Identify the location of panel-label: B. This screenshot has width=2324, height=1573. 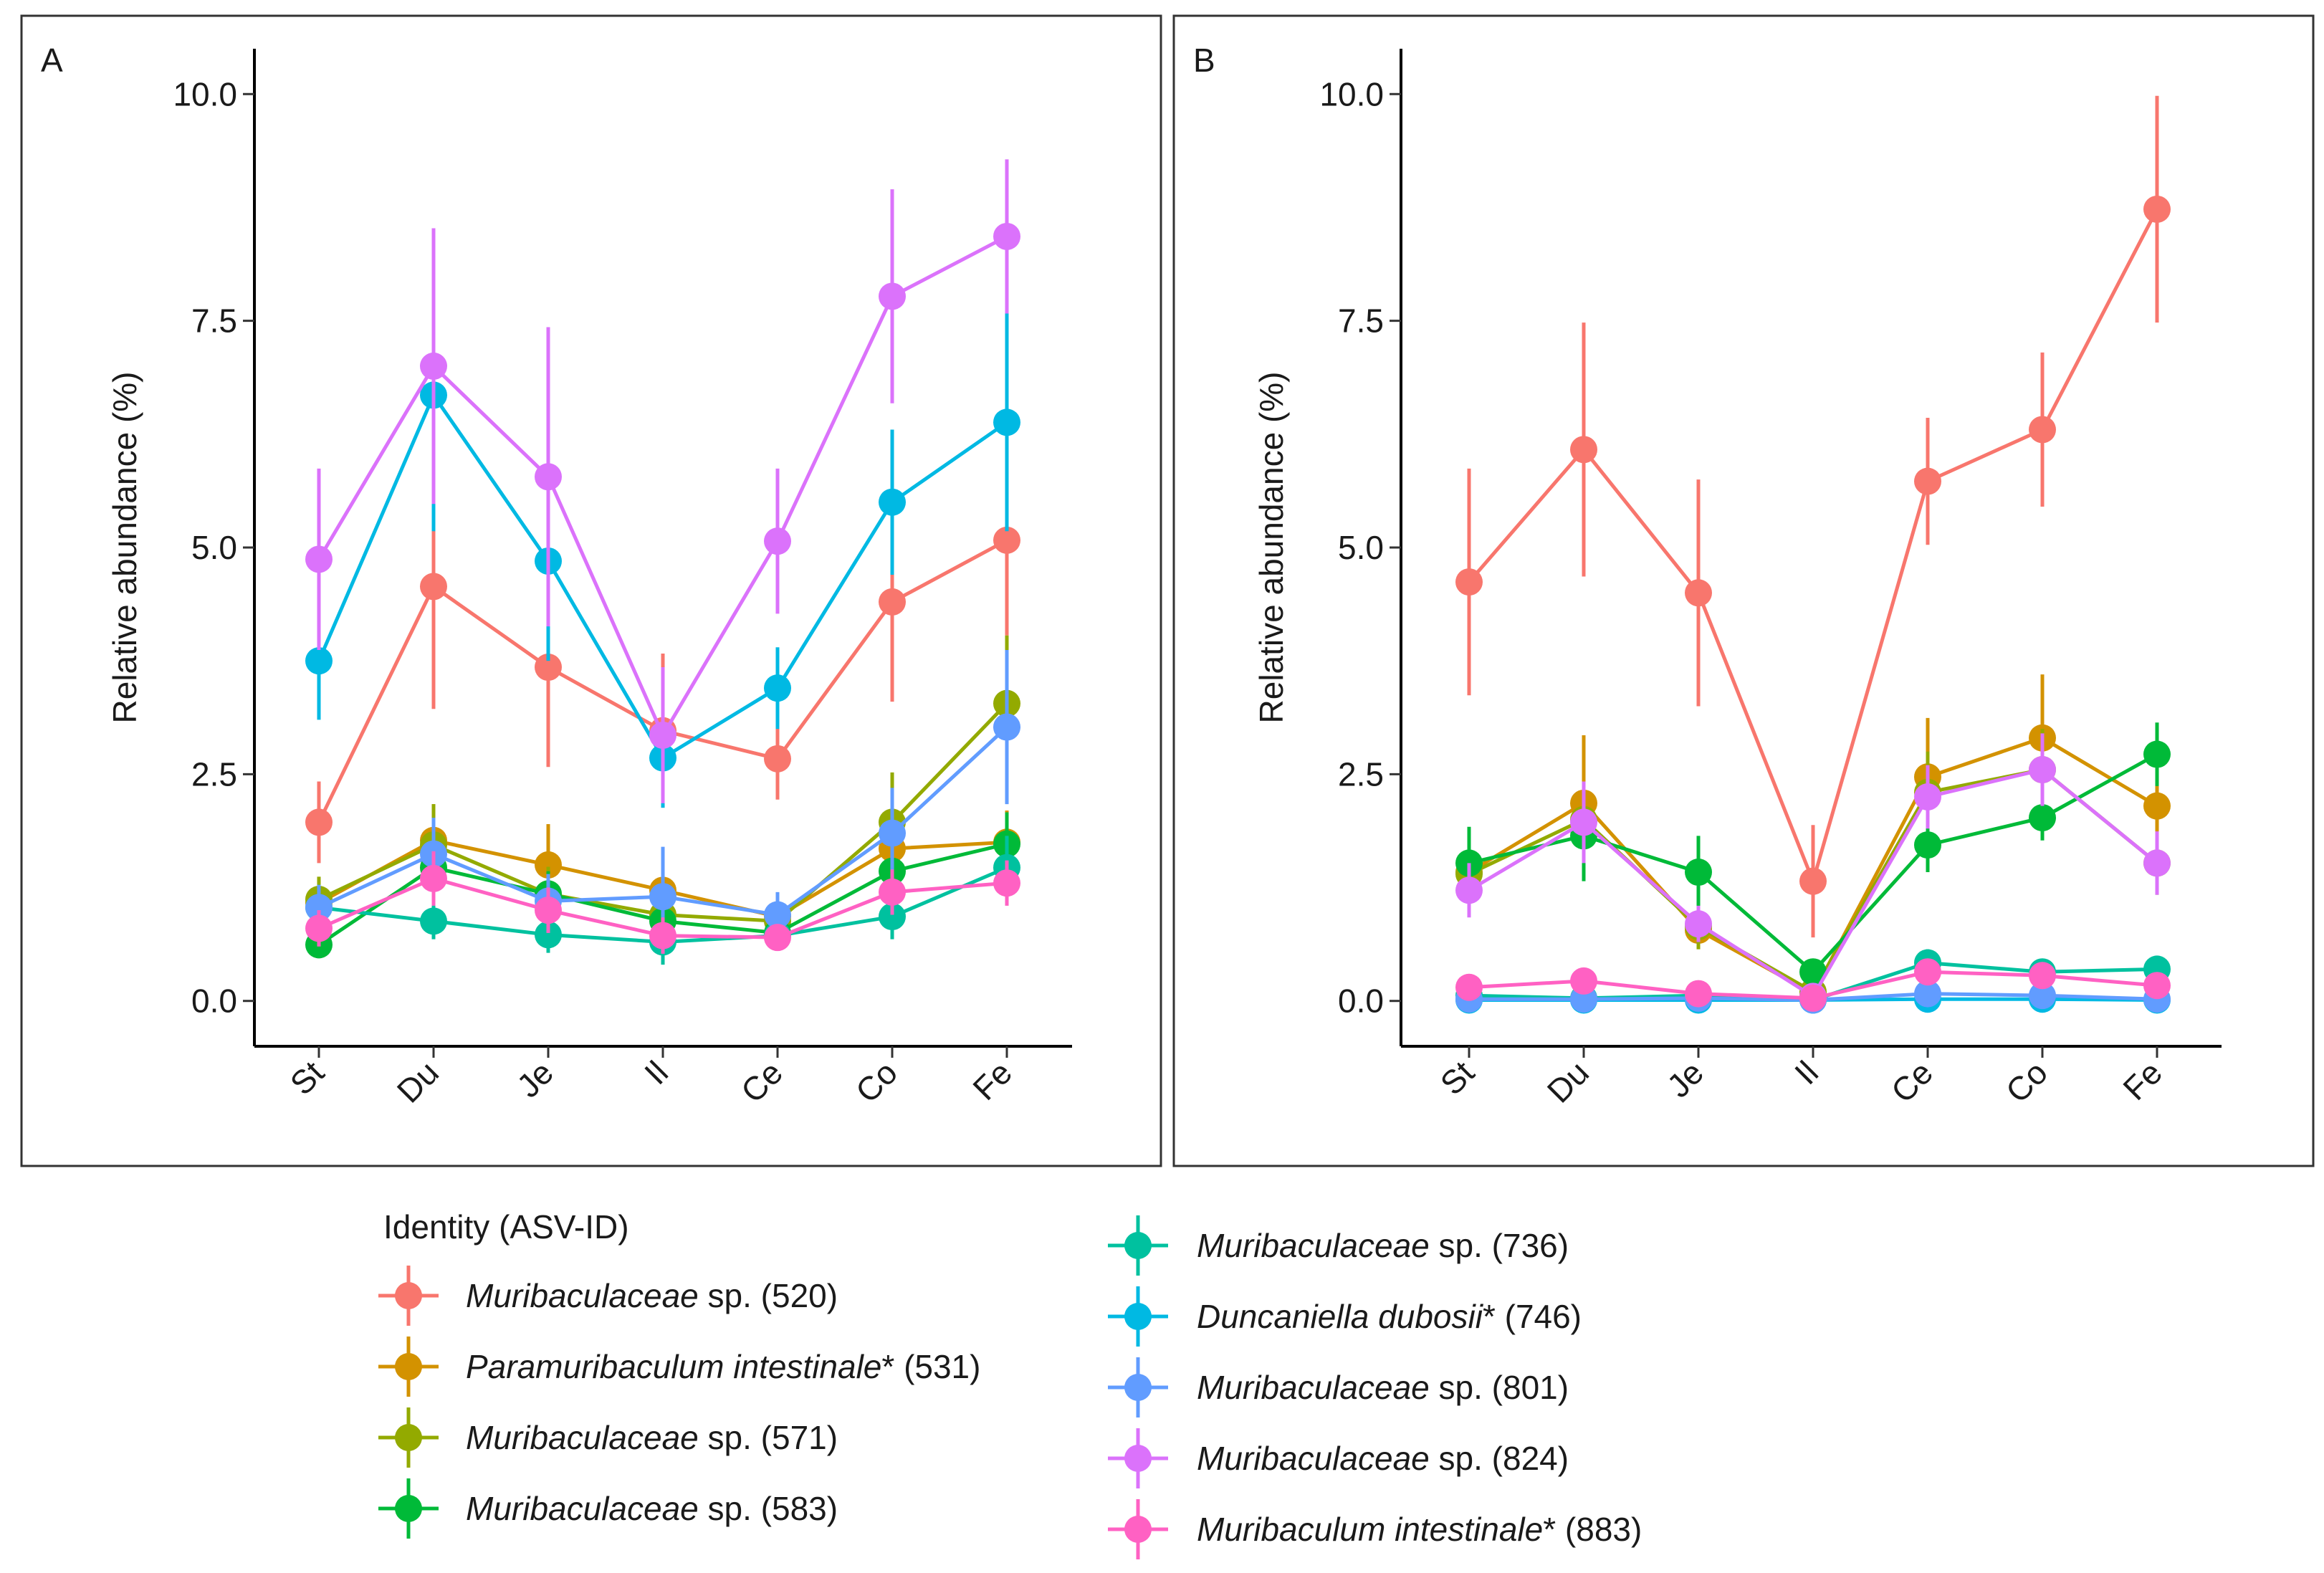
(1204, 60).